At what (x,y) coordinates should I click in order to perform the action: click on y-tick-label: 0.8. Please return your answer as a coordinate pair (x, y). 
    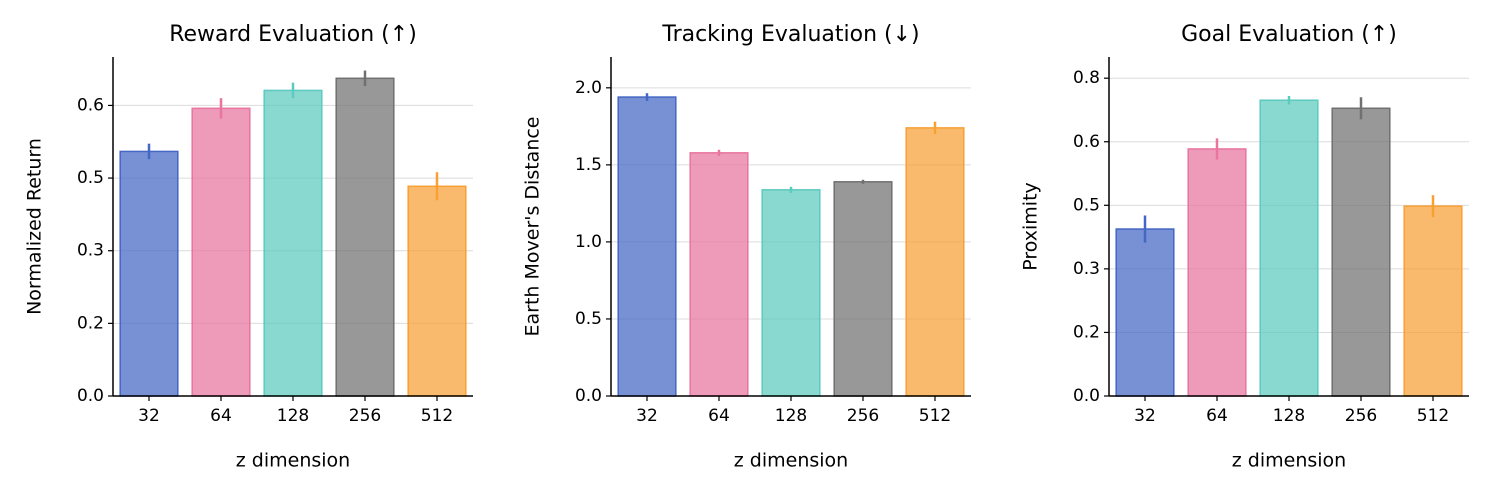
    Looking at the image, I should click on (1086, 78).